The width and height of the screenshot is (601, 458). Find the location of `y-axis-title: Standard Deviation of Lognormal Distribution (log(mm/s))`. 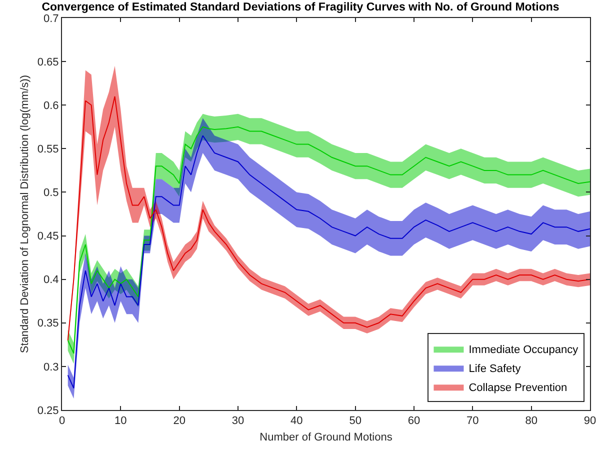

y-axis-title: Standard Deviation of Lognormal Distribution (log(mm/s)) is located at coordinates (25, 214).